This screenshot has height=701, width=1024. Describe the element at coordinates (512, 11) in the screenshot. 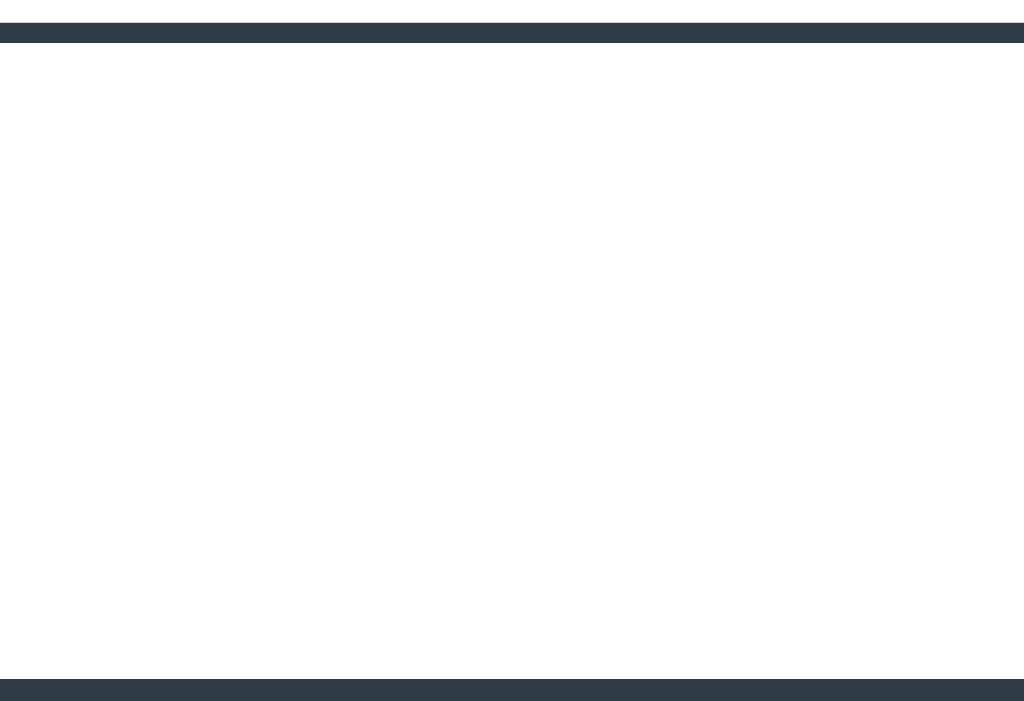

I see `title-bar` at that location.